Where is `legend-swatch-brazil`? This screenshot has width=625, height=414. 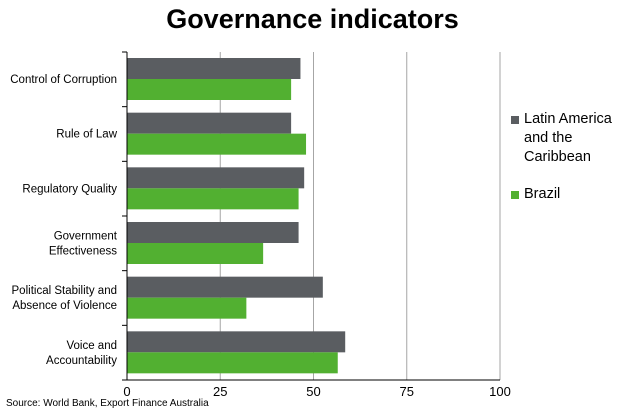 legend-swatch-brazil is located at coordinates (515, 195).